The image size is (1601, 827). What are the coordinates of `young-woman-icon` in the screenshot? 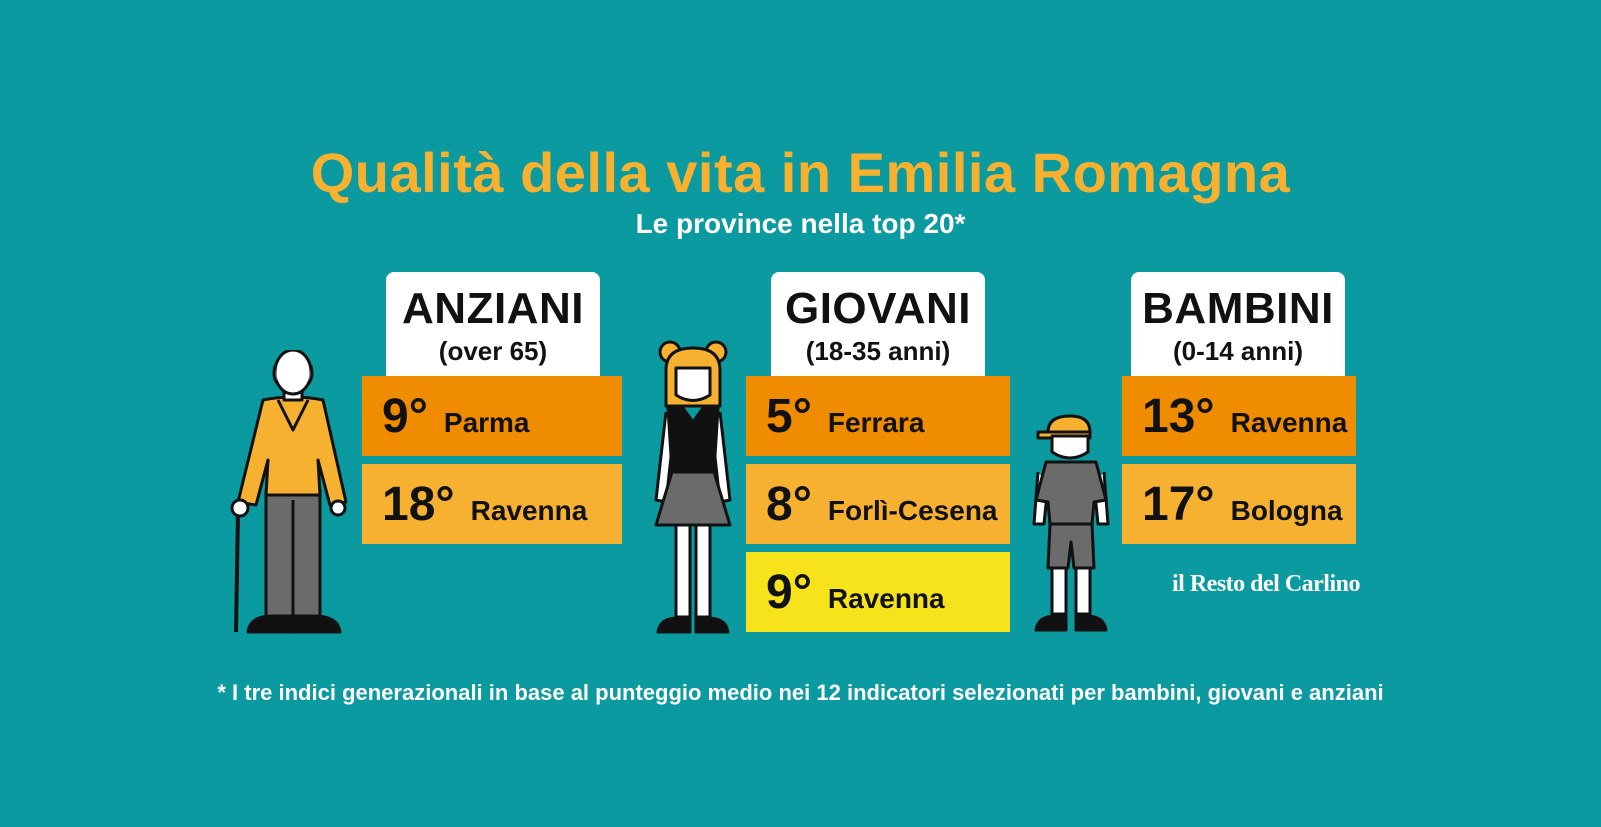 It's located at (693, 487).